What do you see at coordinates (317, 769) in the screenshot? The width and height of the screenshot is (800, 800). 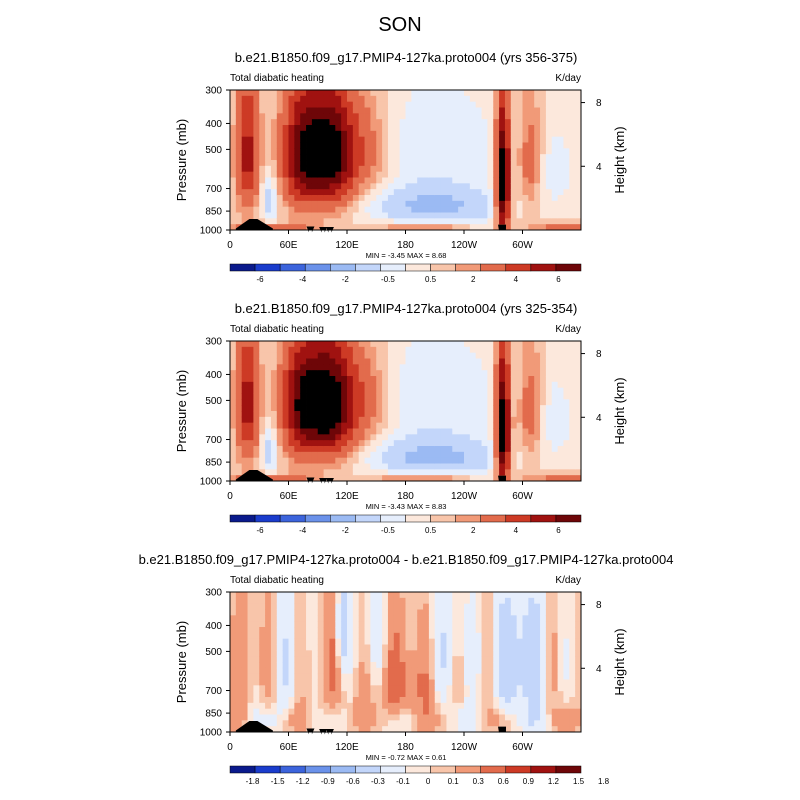 I see `colorbar-swatch` at bounding box center [317, 769].